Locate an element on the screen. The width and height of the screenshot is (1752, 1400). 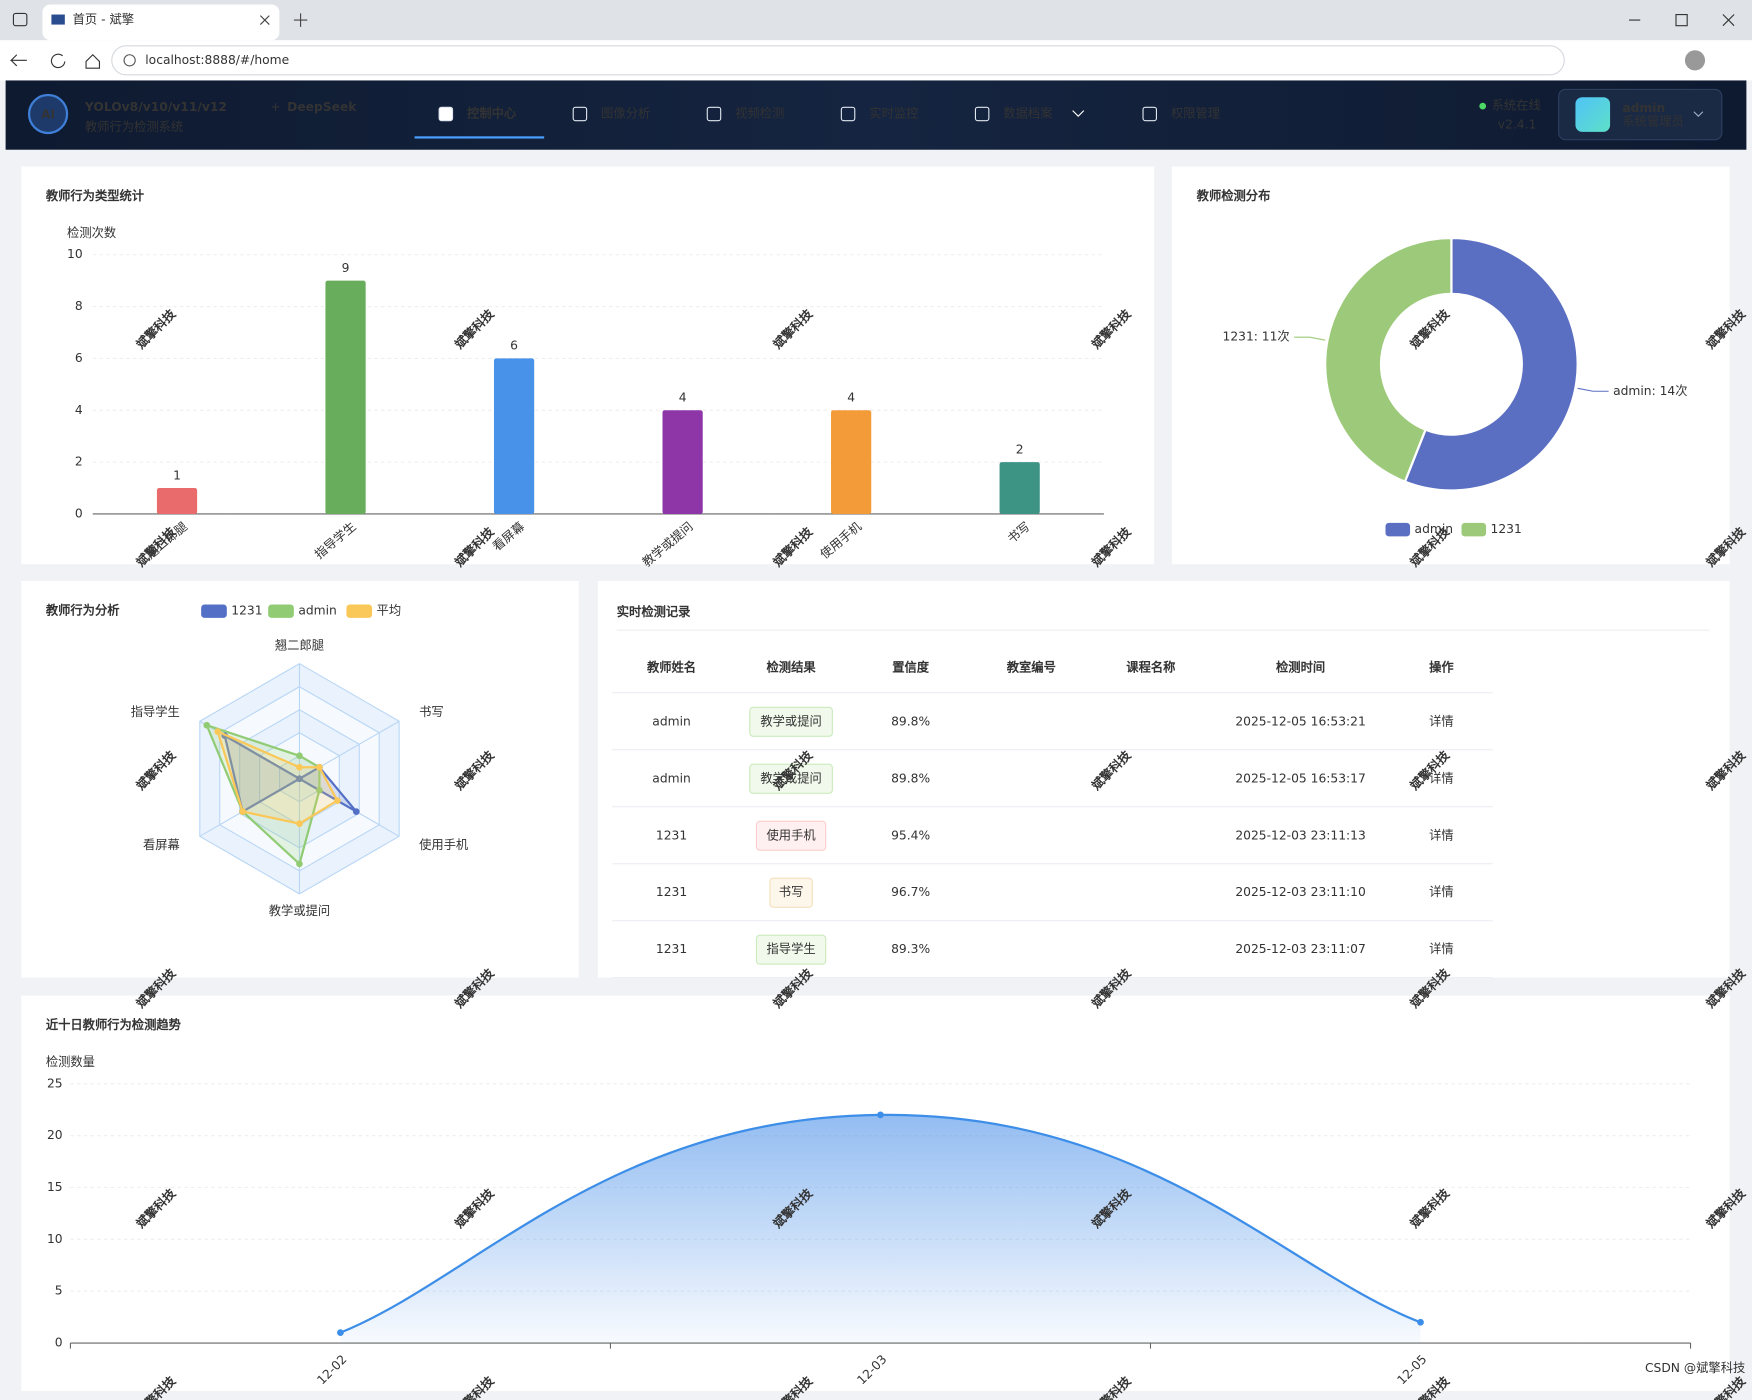
nav-item: 实时监控 is located at coordinates (893, 112).